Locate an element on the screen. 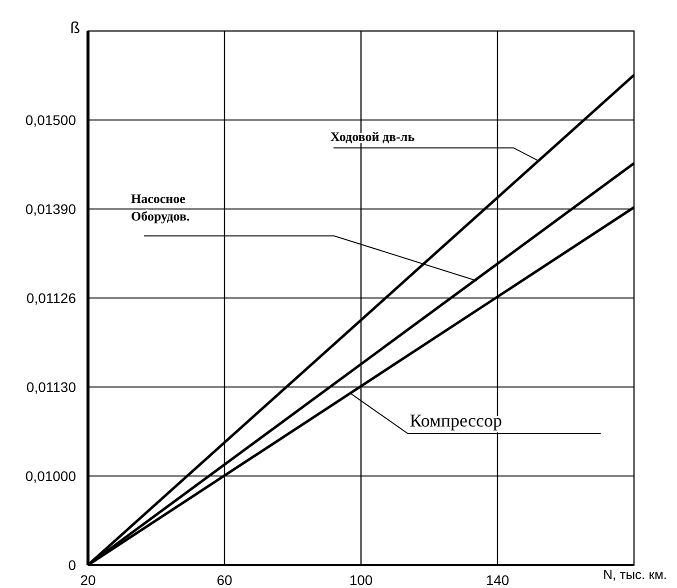 The image size is (677, 588). x-tick-label: 140 is located at coordinates (498, 580).